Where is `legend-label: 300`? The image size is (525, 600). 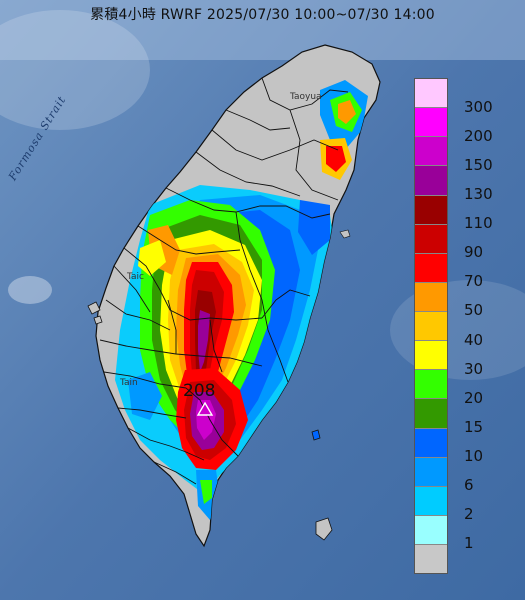
legend-label: 300 is located at coordinates (478, 107).